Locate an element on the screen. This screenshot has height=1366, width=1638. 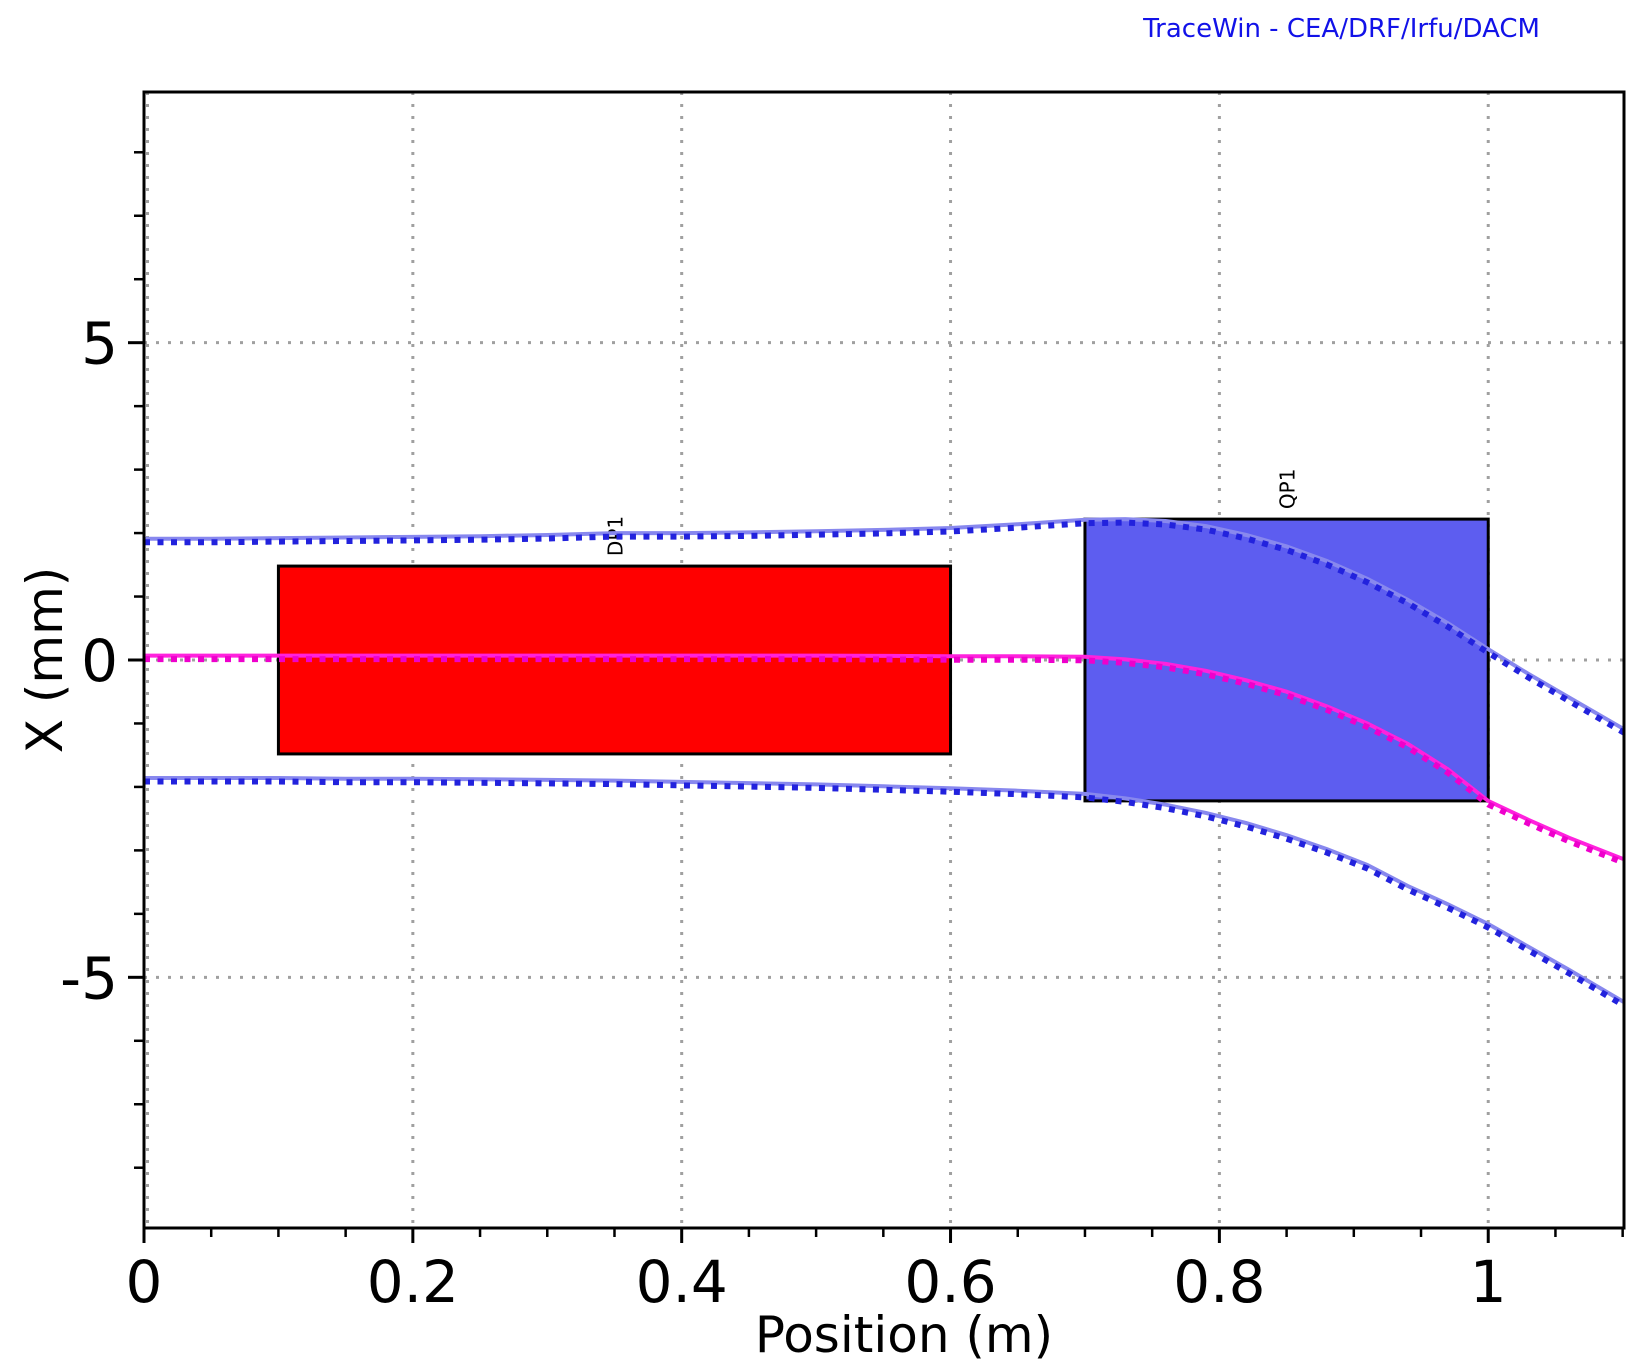
x-tick-label: 0 is located at coordinates (144, 1282).